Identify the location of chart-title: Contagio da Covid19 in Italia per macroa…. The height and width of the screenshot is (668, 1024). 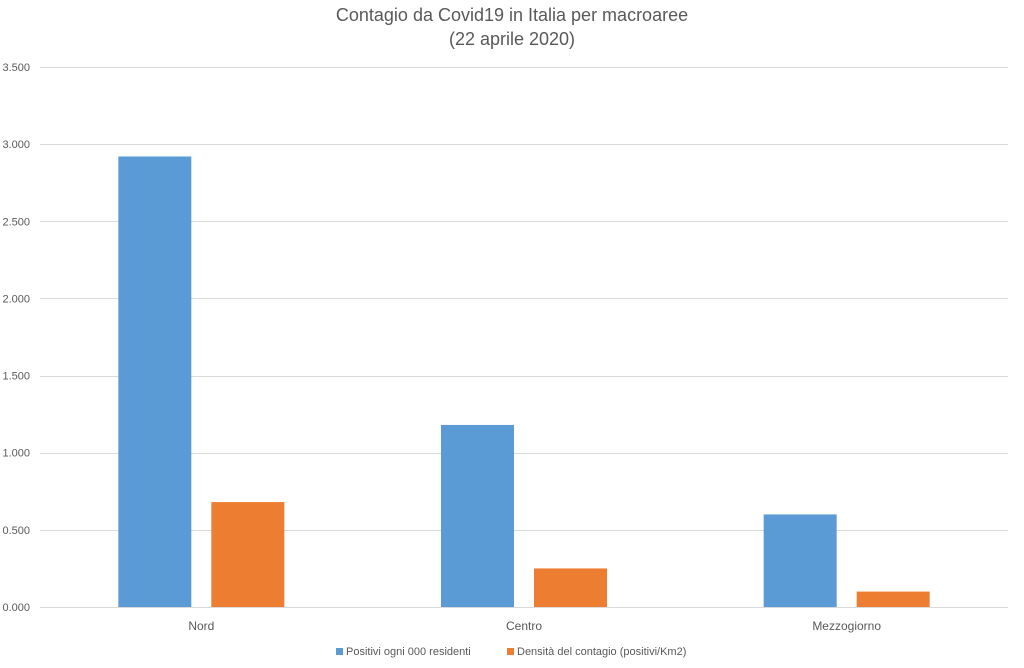
(512, 15).